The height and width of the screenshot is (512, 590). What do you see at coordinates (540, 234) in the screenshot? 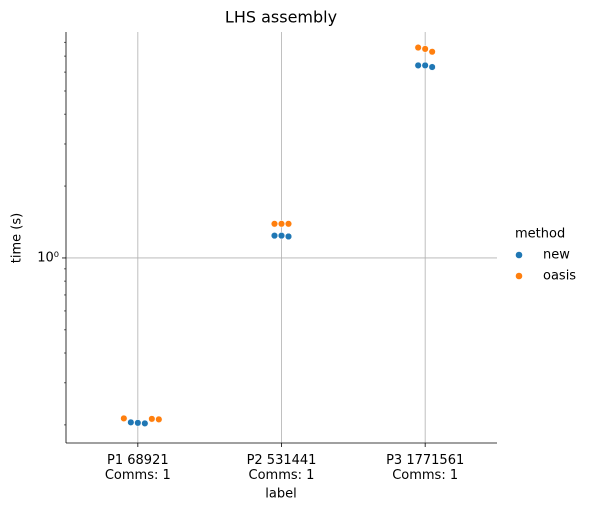
I see `legend-title: method` at bounding box center [540, 234].